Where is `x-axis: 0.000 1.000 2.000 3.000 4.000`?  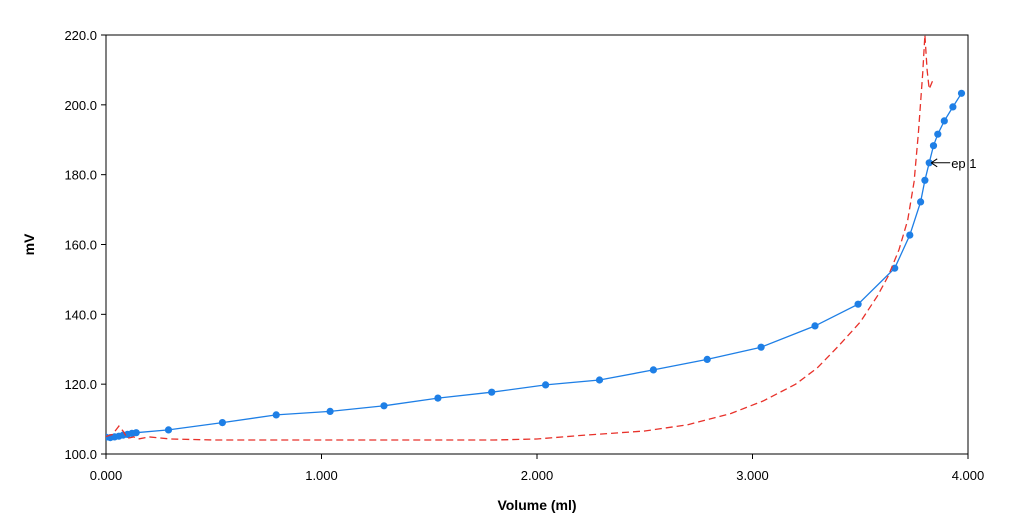
x-axis: 0.000 1.000 2.000 3.000 4.000 is located at coordinates (537, 468).